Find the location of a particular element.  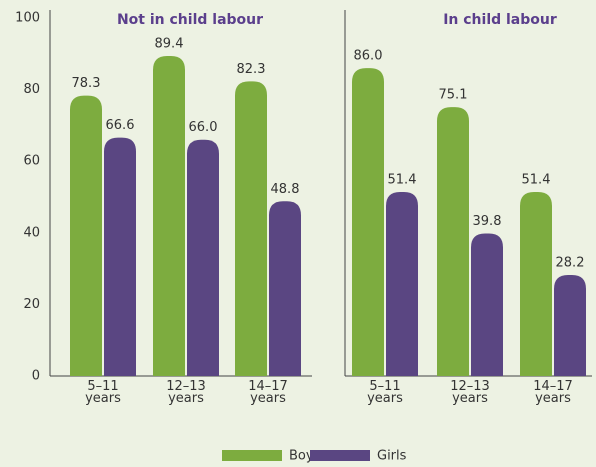

y-tick-label: 60 is located at coordinates (31, 161).